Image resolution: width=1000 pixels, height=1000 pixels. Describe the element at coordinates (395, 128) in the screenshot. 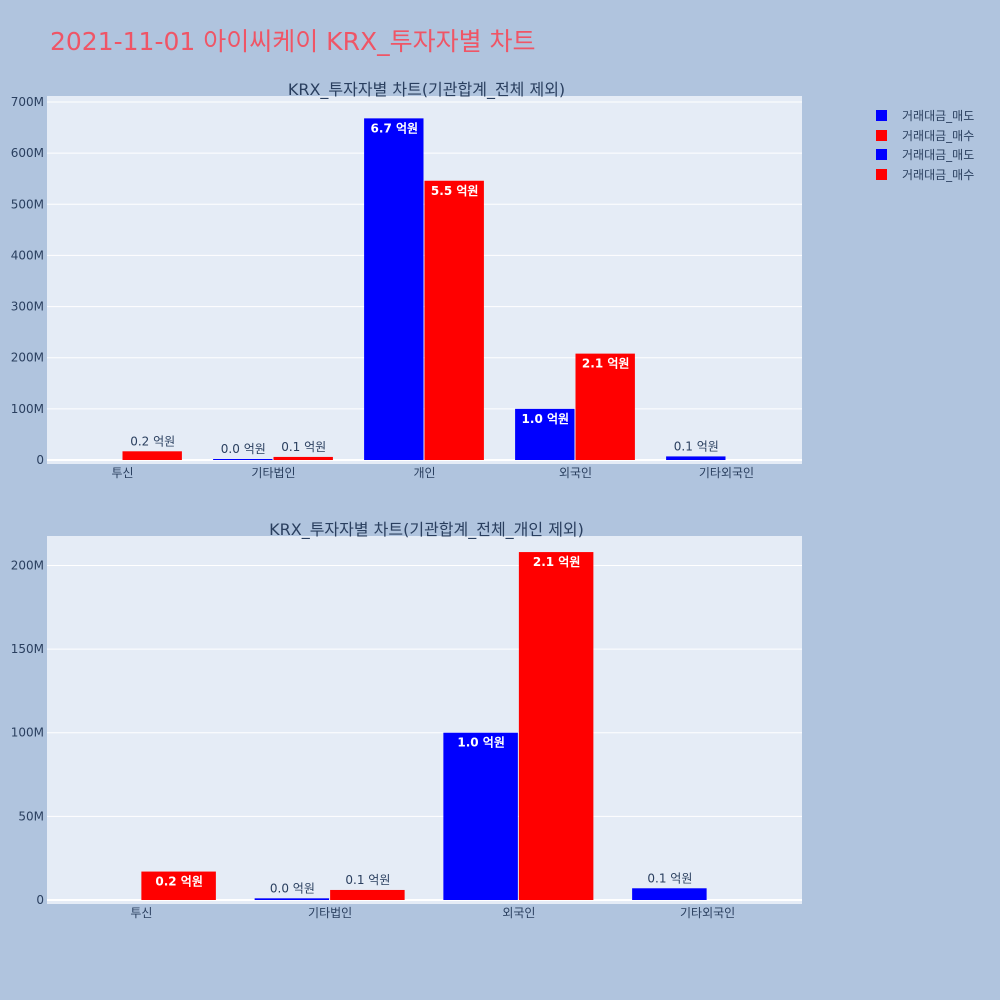

I see `data-label: 6.7 억원` at that location.